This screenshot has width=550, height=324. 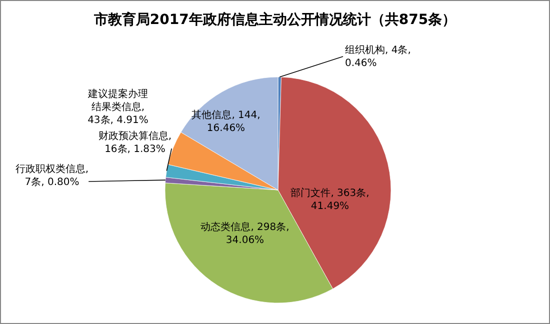 What do you see at coordinates (330, 199) in the screenshot?
I see `slice-label: 部门文件, 363条, 41.49%` at bounding box center [330, 199].